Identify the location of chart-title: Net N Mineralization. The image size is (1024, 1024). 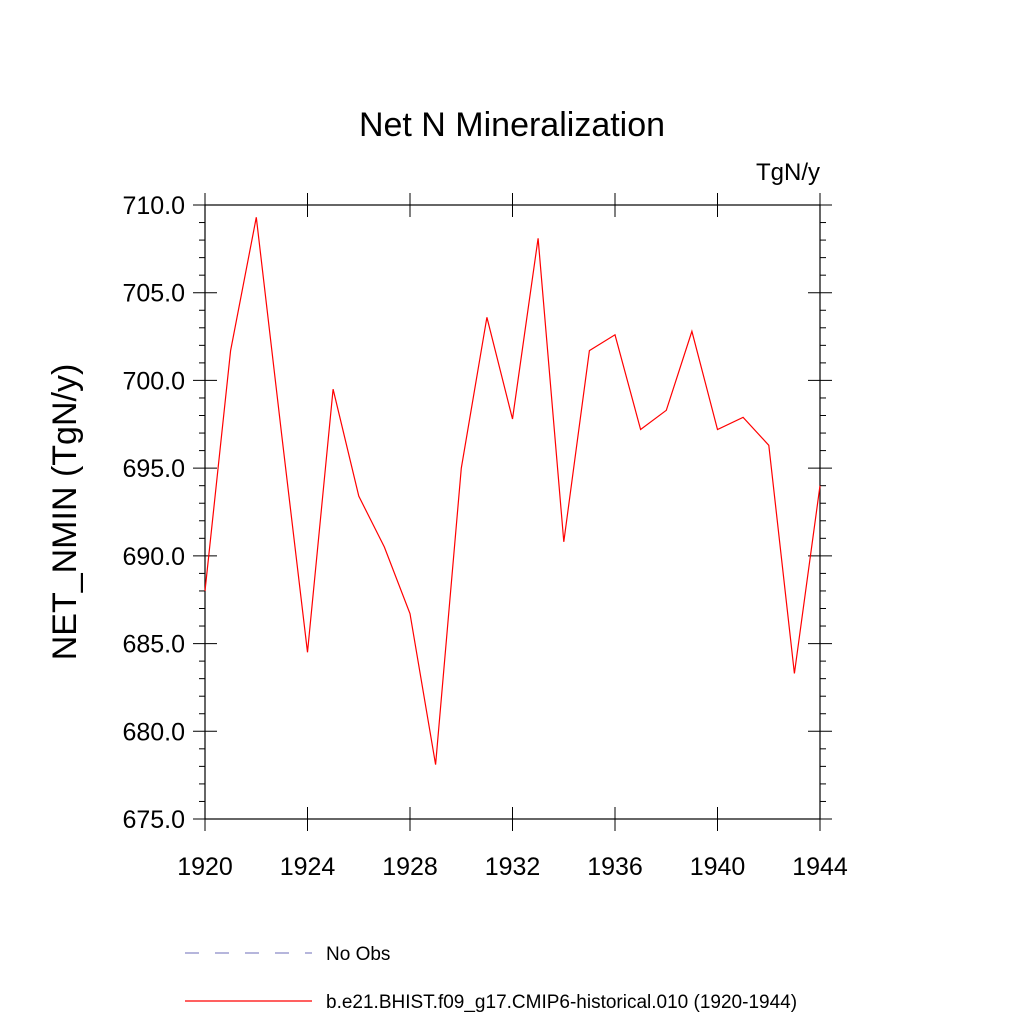
(512, 125).